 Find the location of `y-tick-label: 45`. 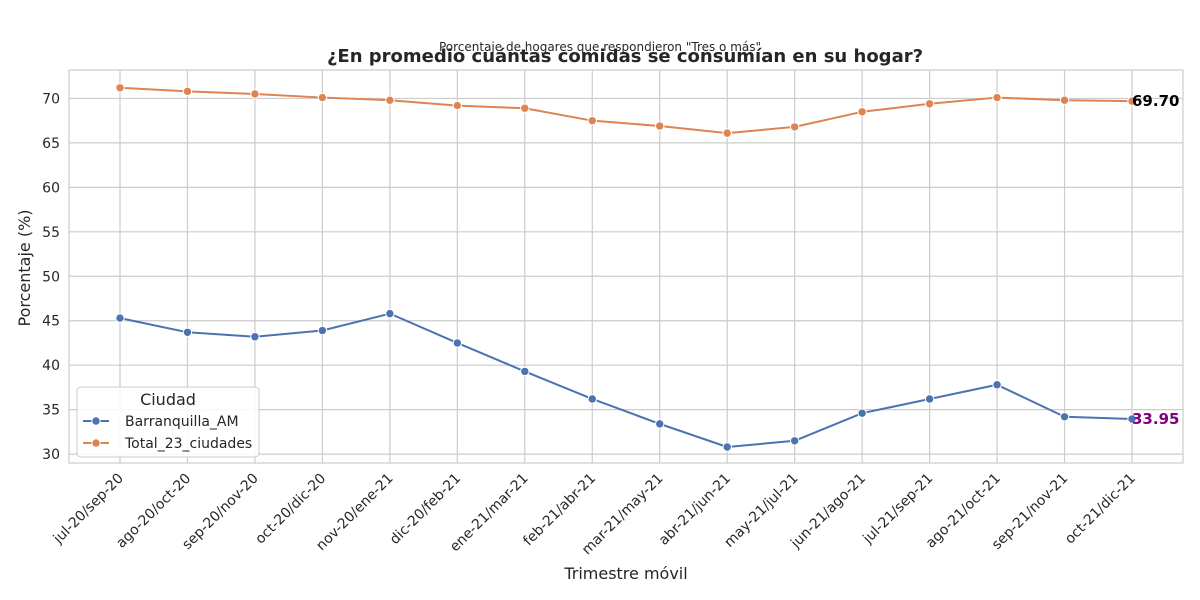

y-tick-label: 45 is located at coordinates (51, 322).